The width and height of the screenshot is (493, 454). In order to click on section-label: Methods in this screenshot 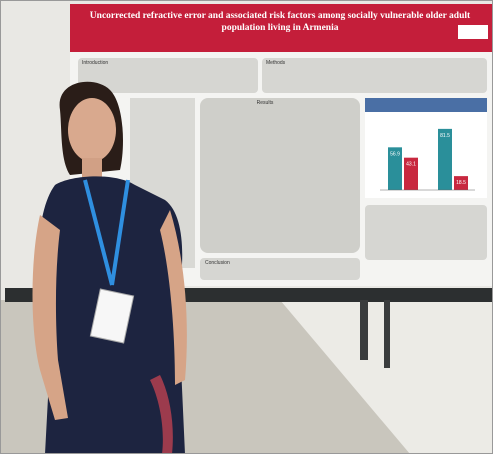, I will do `click(276, 63)`.